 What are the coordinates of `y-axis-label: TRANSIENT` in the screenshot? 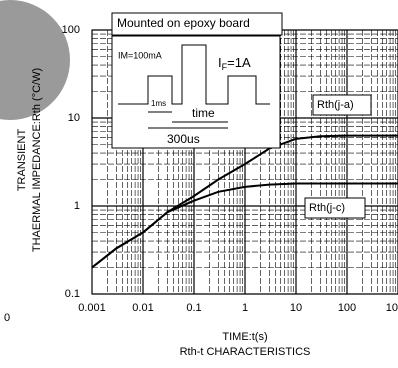 It's located at (22, 160).